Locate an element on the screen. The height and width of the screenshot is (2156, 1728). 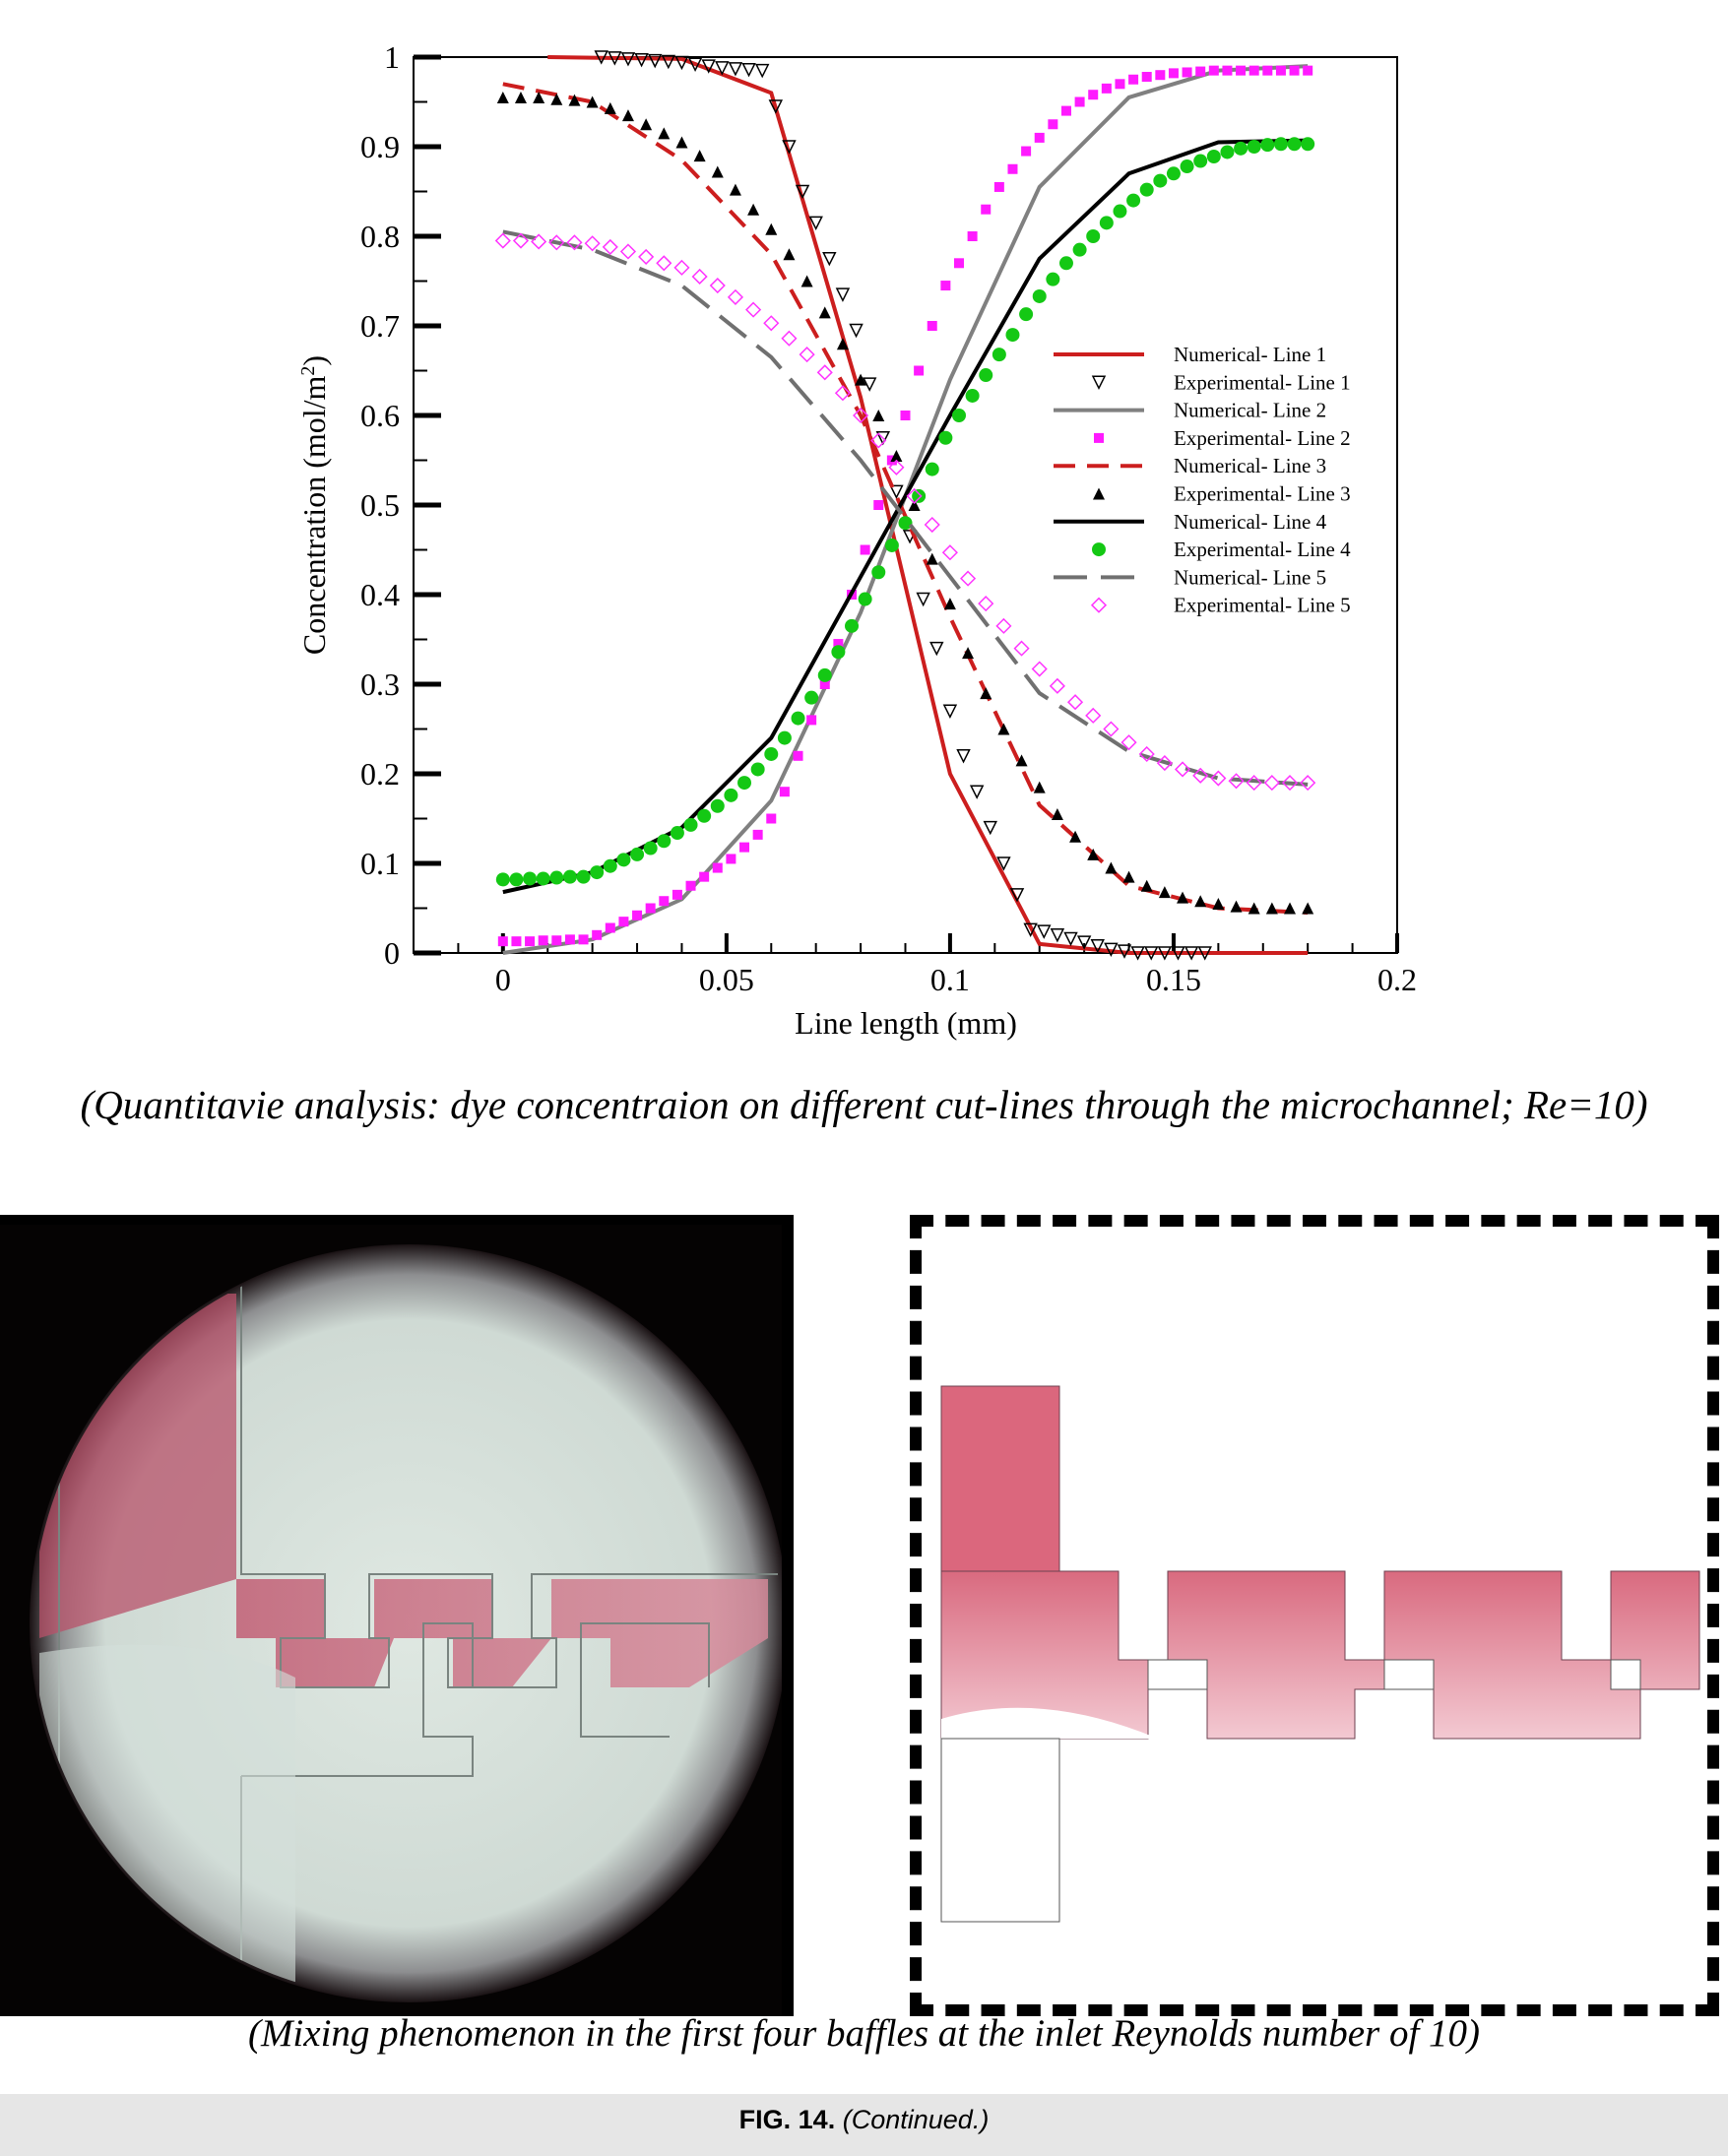
x-tick-label: 0.2 is located at coordinates (1397, 980).